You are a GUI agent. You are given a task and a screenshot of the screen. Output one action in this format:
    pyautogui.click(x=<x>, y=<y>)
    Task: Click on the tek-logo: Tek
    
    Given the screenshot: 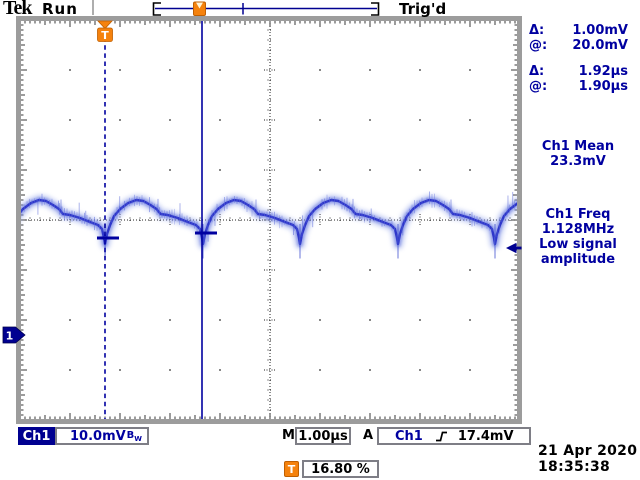 What is the action you would take?
    pyautogui.click(x=17, y=9)
    